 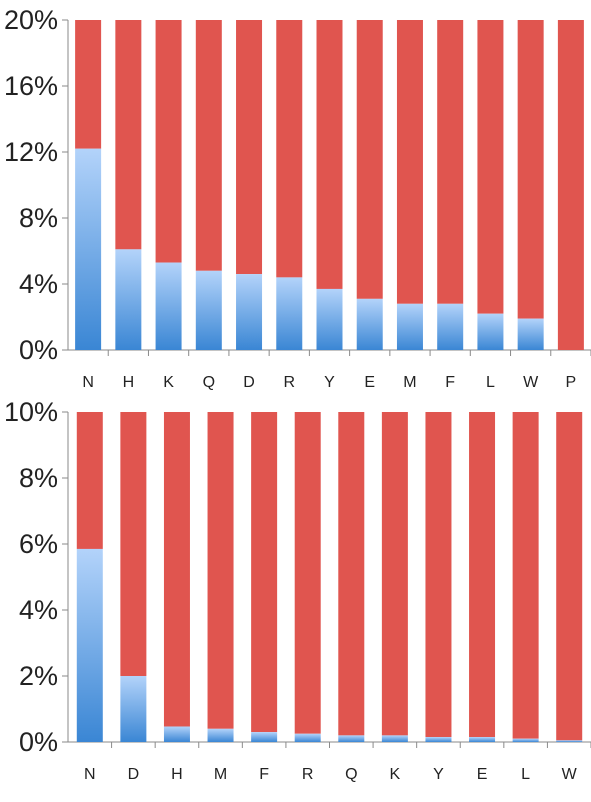 What do you see at coordinates (31, 20) in the screenshot?
I see `y-tick-label: 20%` at bounding box center [31, 20].